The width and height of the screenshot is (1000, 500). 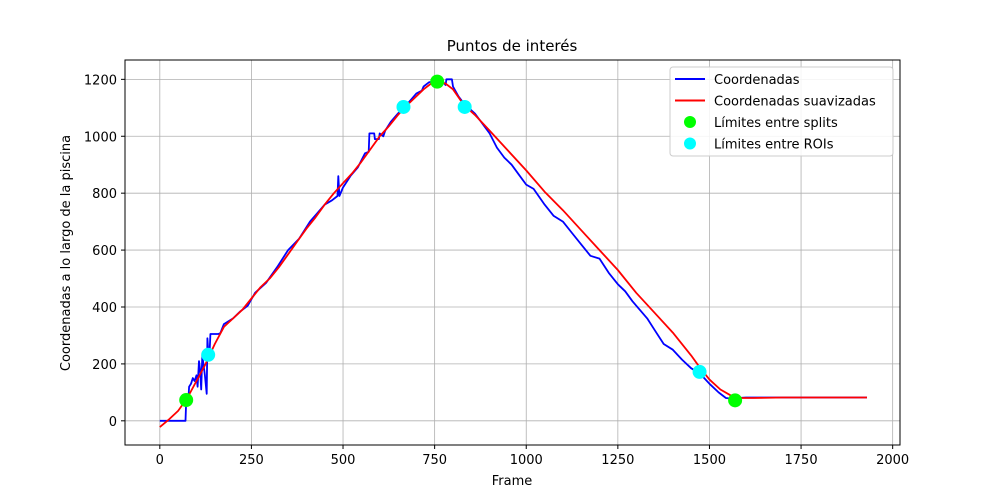 I want to click on x-tick-label: 0, so click(x=160, y=460).